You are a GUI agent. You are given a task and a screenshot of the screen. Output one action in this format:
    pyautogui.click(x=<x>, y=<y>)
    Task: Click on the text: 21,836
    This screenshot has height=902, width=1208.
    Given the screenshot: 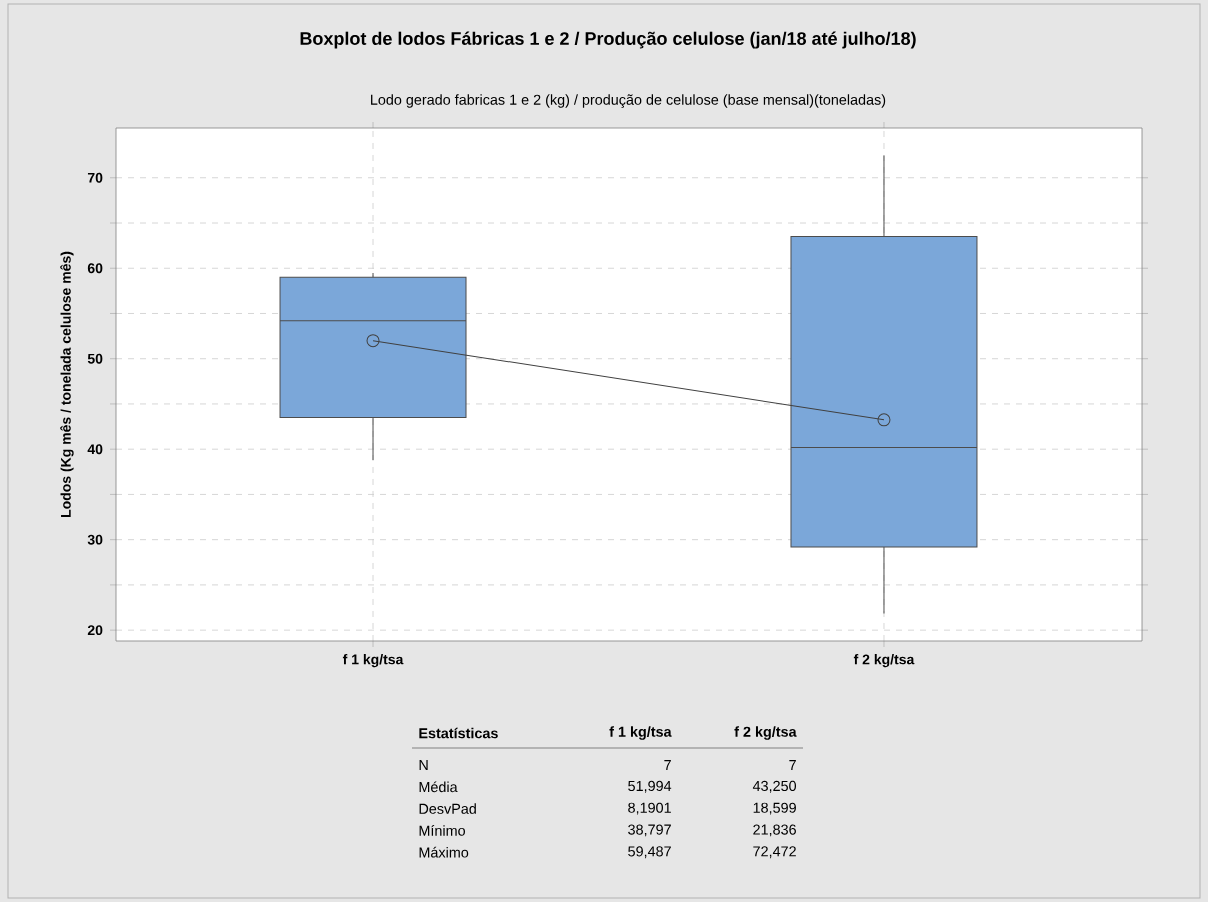 What is the action you would take?
    pyautogui.click(x=774, y=830)
    